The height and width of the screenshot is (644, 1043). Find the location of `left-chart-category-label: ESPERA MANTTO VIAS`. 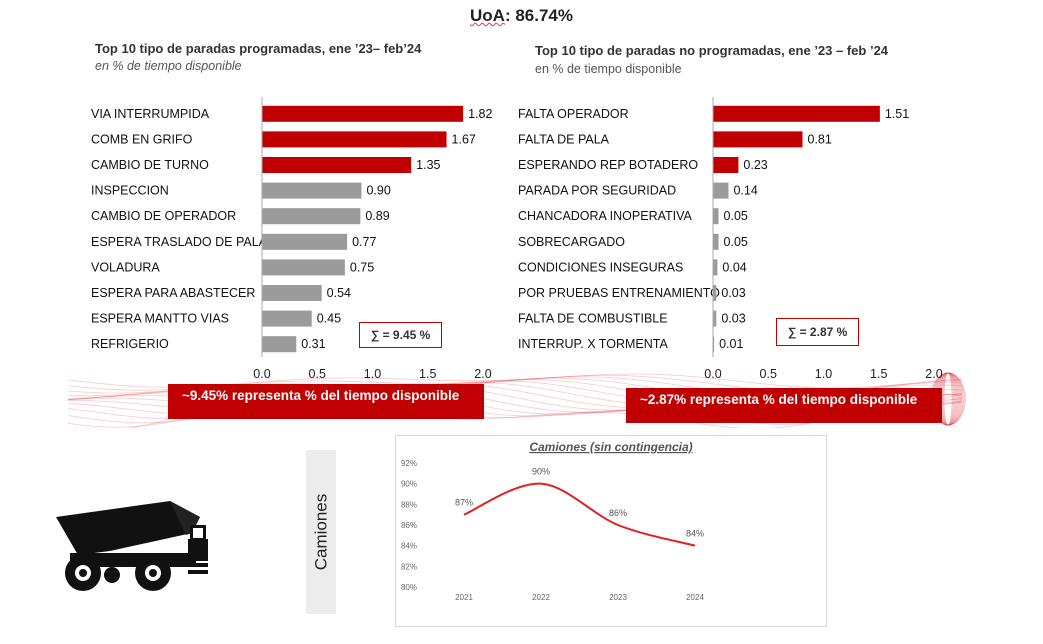

left-chart-category-label: ESPERA MANTTO VIAS is located at coordinates (160, 319).